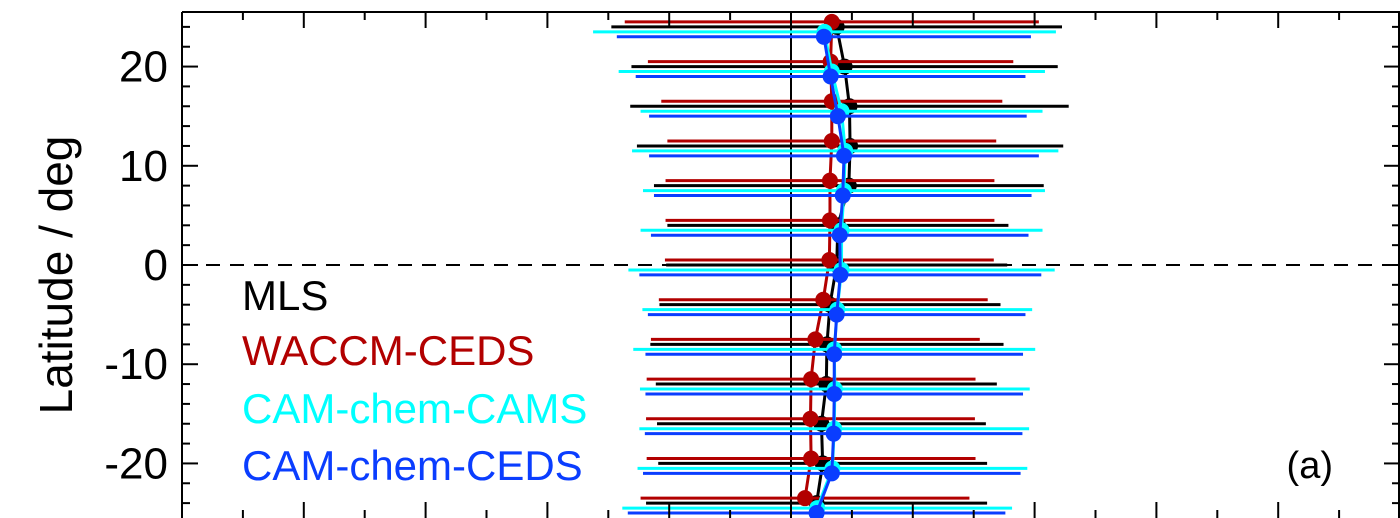  Describe the element at coordinates (136, 364) in the screenshot. I see `y-tick-label: -10` at that location.